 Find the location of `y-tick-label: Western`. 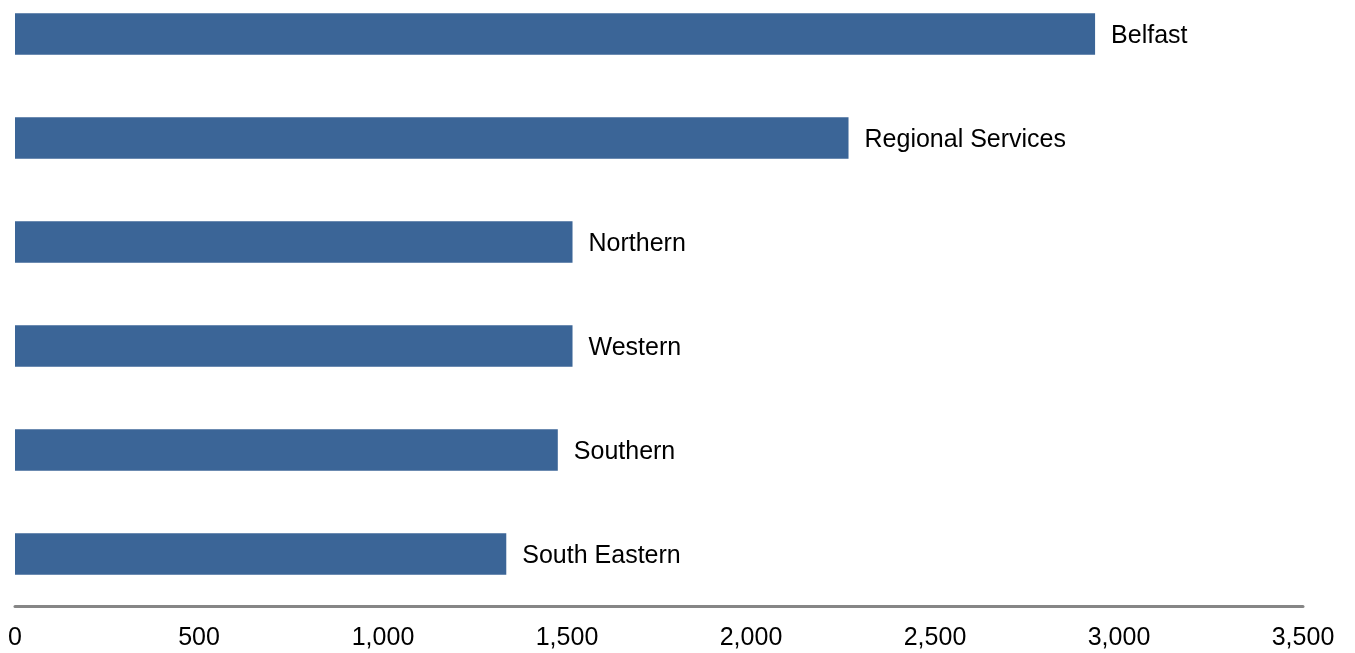

y-tick-label: Western is located at coordinates (635, 346).